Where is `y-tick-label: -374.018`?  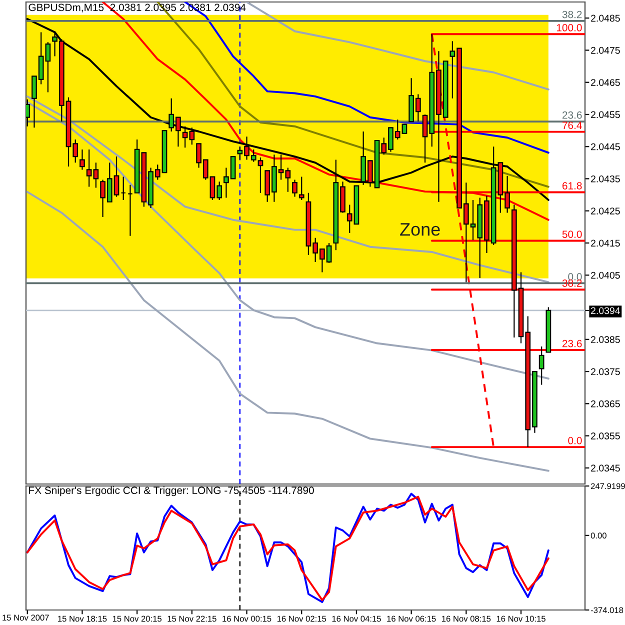
y-tick-label: -374.018 is located at coordinates (607, 610).